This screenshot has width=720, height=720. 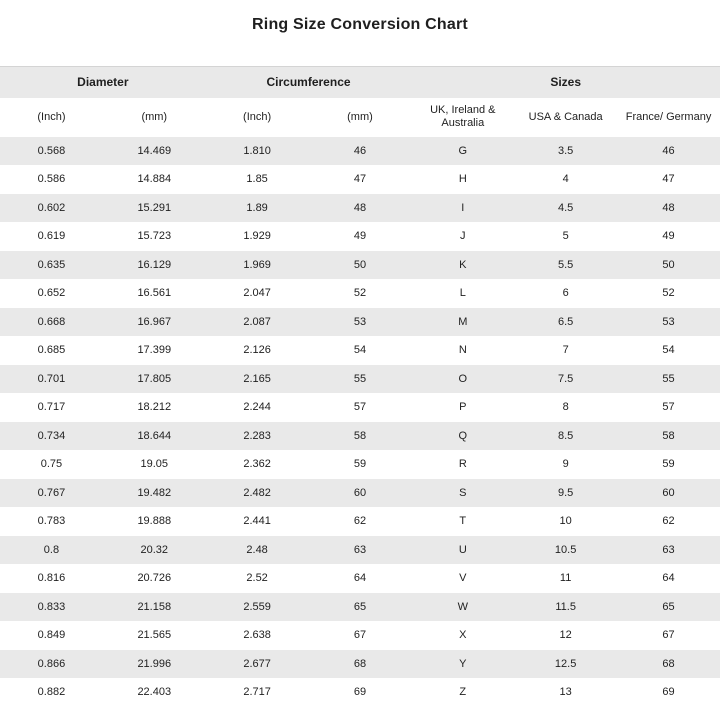 What do you see at coordinates (51, 236) in the screenshot?
I see `table-cell: 0.619` at bounding box center [51, 236].